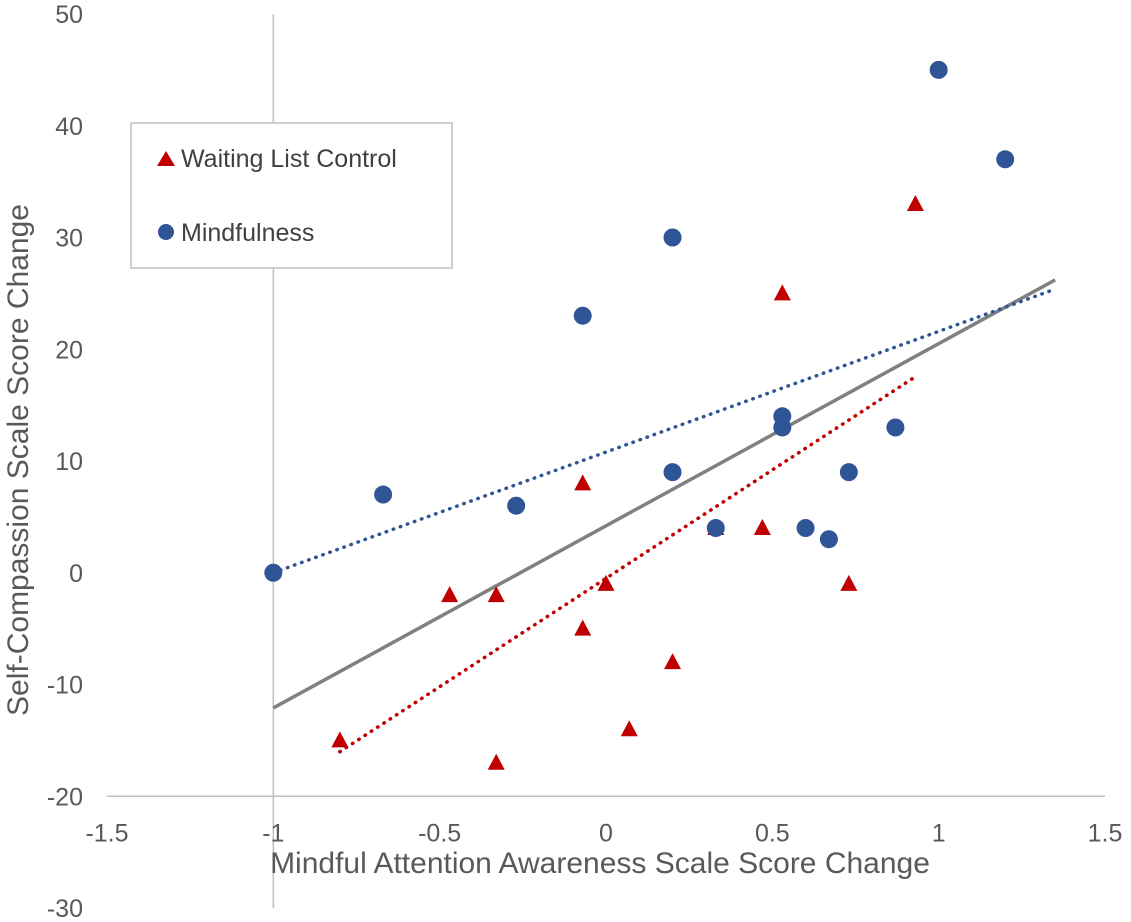 This screenshot has width=1131, height=922. Describe the element at coordinates (69, 127) in the screenshot. I see `y-tick-label: 40` at that location.